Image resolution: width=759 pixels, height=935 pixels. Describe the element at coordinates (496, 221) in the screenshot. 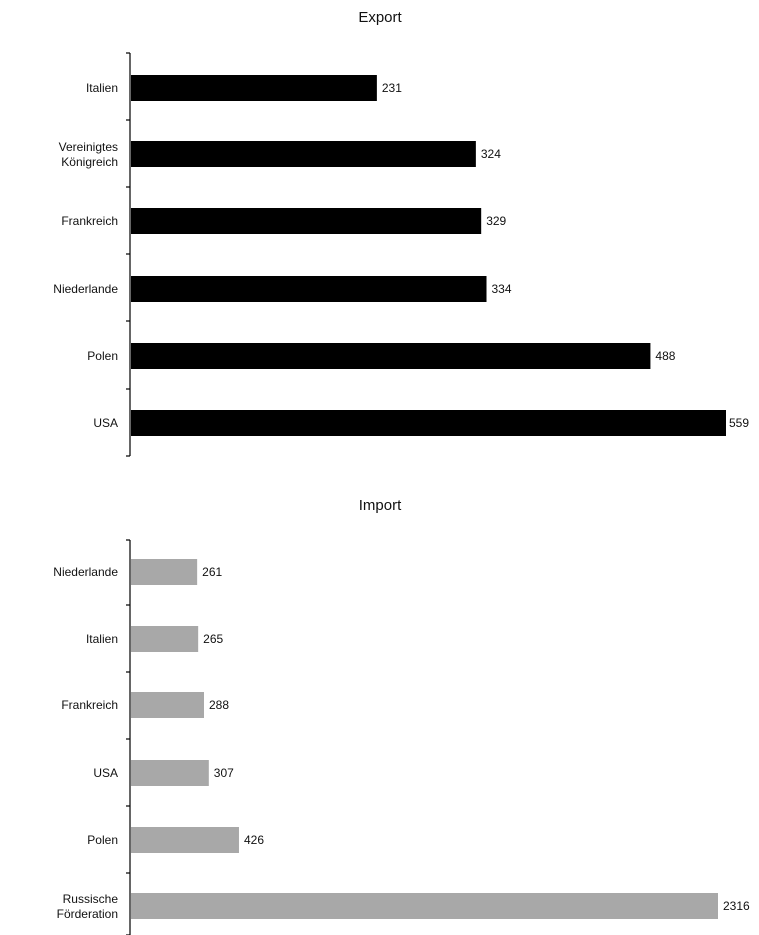

I see `export-value-label: 329` at that location.